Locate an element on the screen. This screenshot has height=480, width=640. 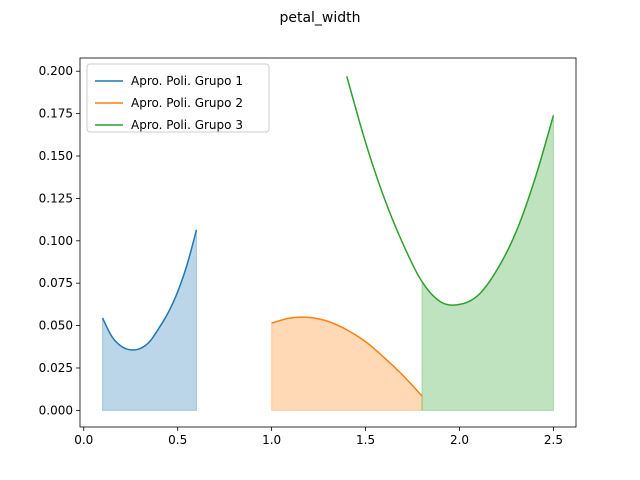
legend-box is located at coordinates (178, 98).